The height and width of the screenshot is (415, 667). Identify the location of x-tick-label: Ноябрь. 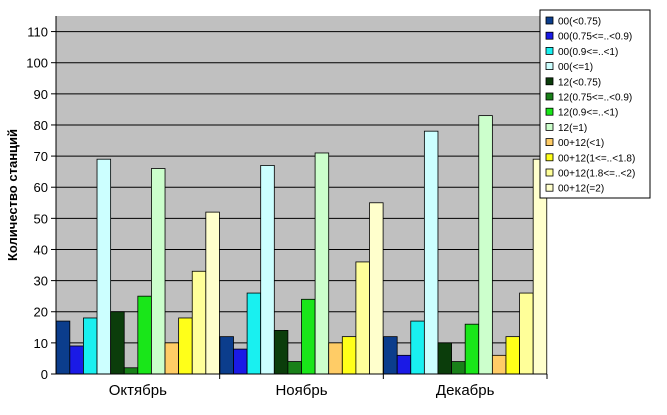
(301, 390).